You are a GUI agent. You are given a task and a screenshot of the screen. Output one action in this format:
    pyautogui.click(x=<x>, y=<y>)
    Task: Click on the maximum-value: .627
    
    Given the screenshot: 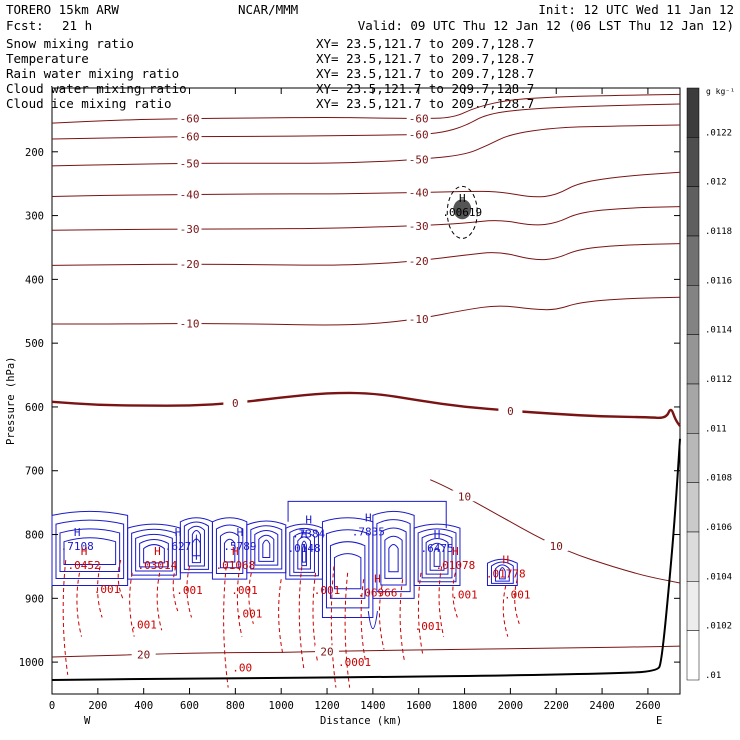 What is the action you would take?
    pyautogui.click(x=178, y=546)
    